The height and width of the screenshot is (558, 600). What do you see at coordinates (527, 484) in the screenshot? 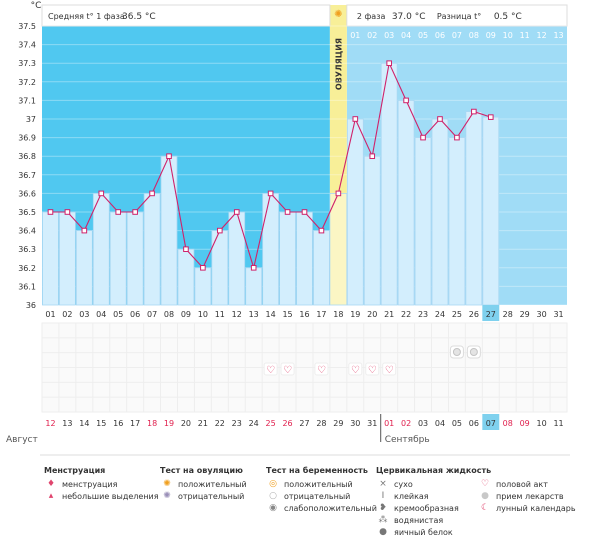
I see `legend-item: ♡ половой акт` at bounding box center [527, 484].